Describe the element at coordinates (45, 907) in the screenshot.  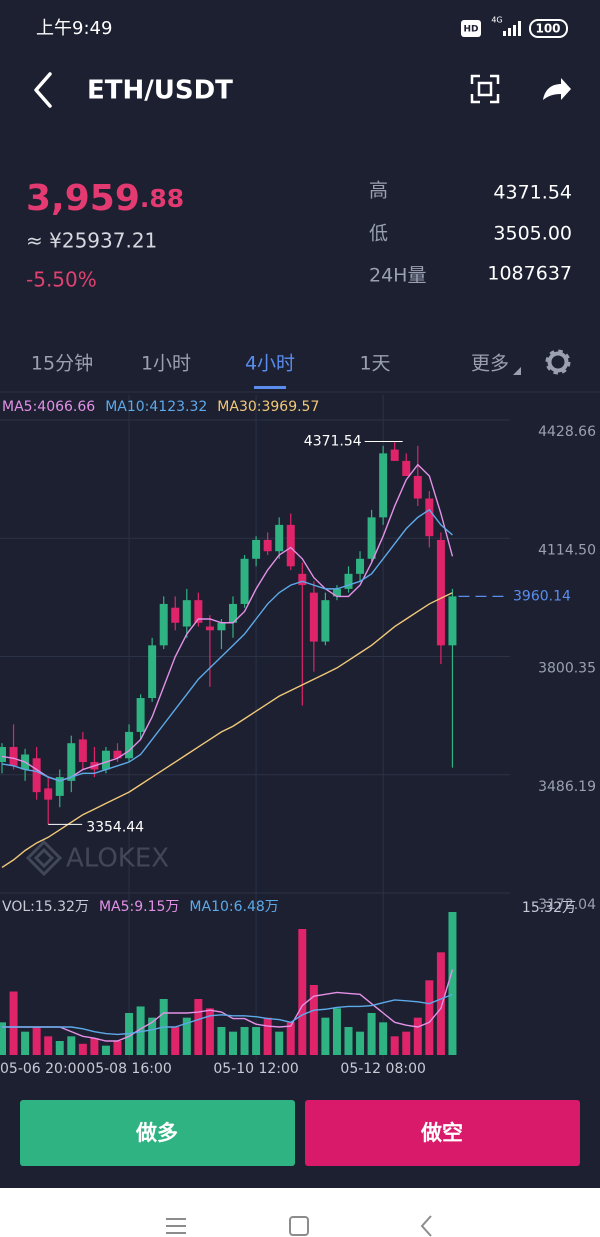
I see `legend-entry: VOL:15.32万` at that location.